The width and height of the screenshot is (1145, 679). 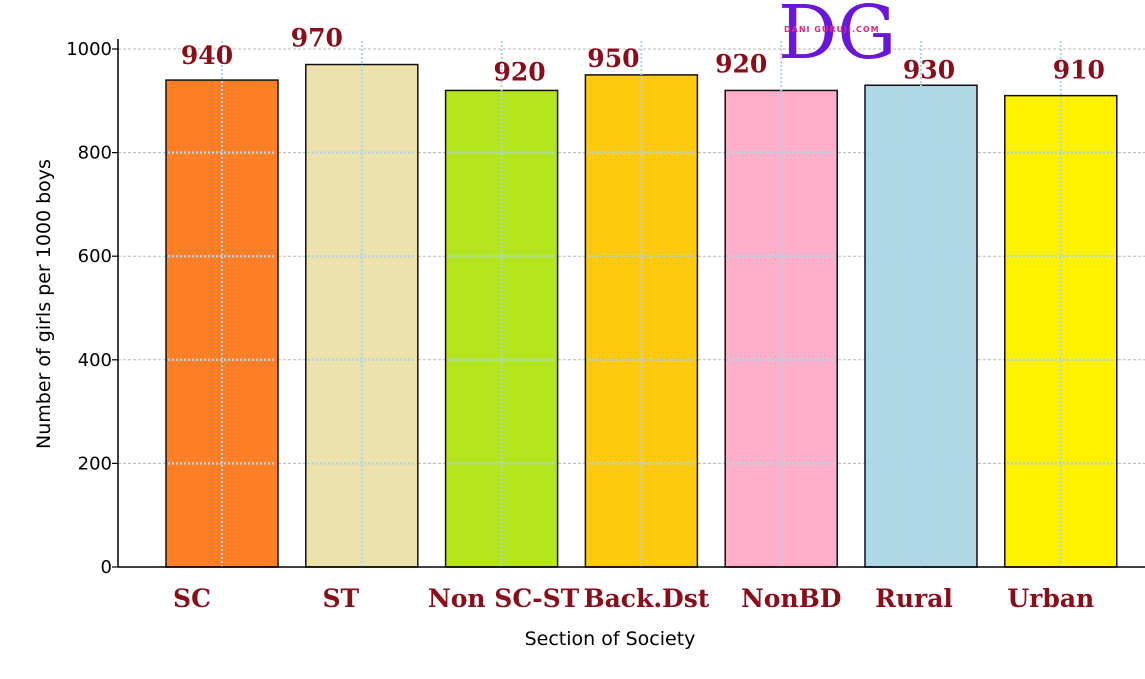 What do you see at coordinates (613, 58) in the screenshot?
I see `data-label: 950` at bounding box center [613, 58].